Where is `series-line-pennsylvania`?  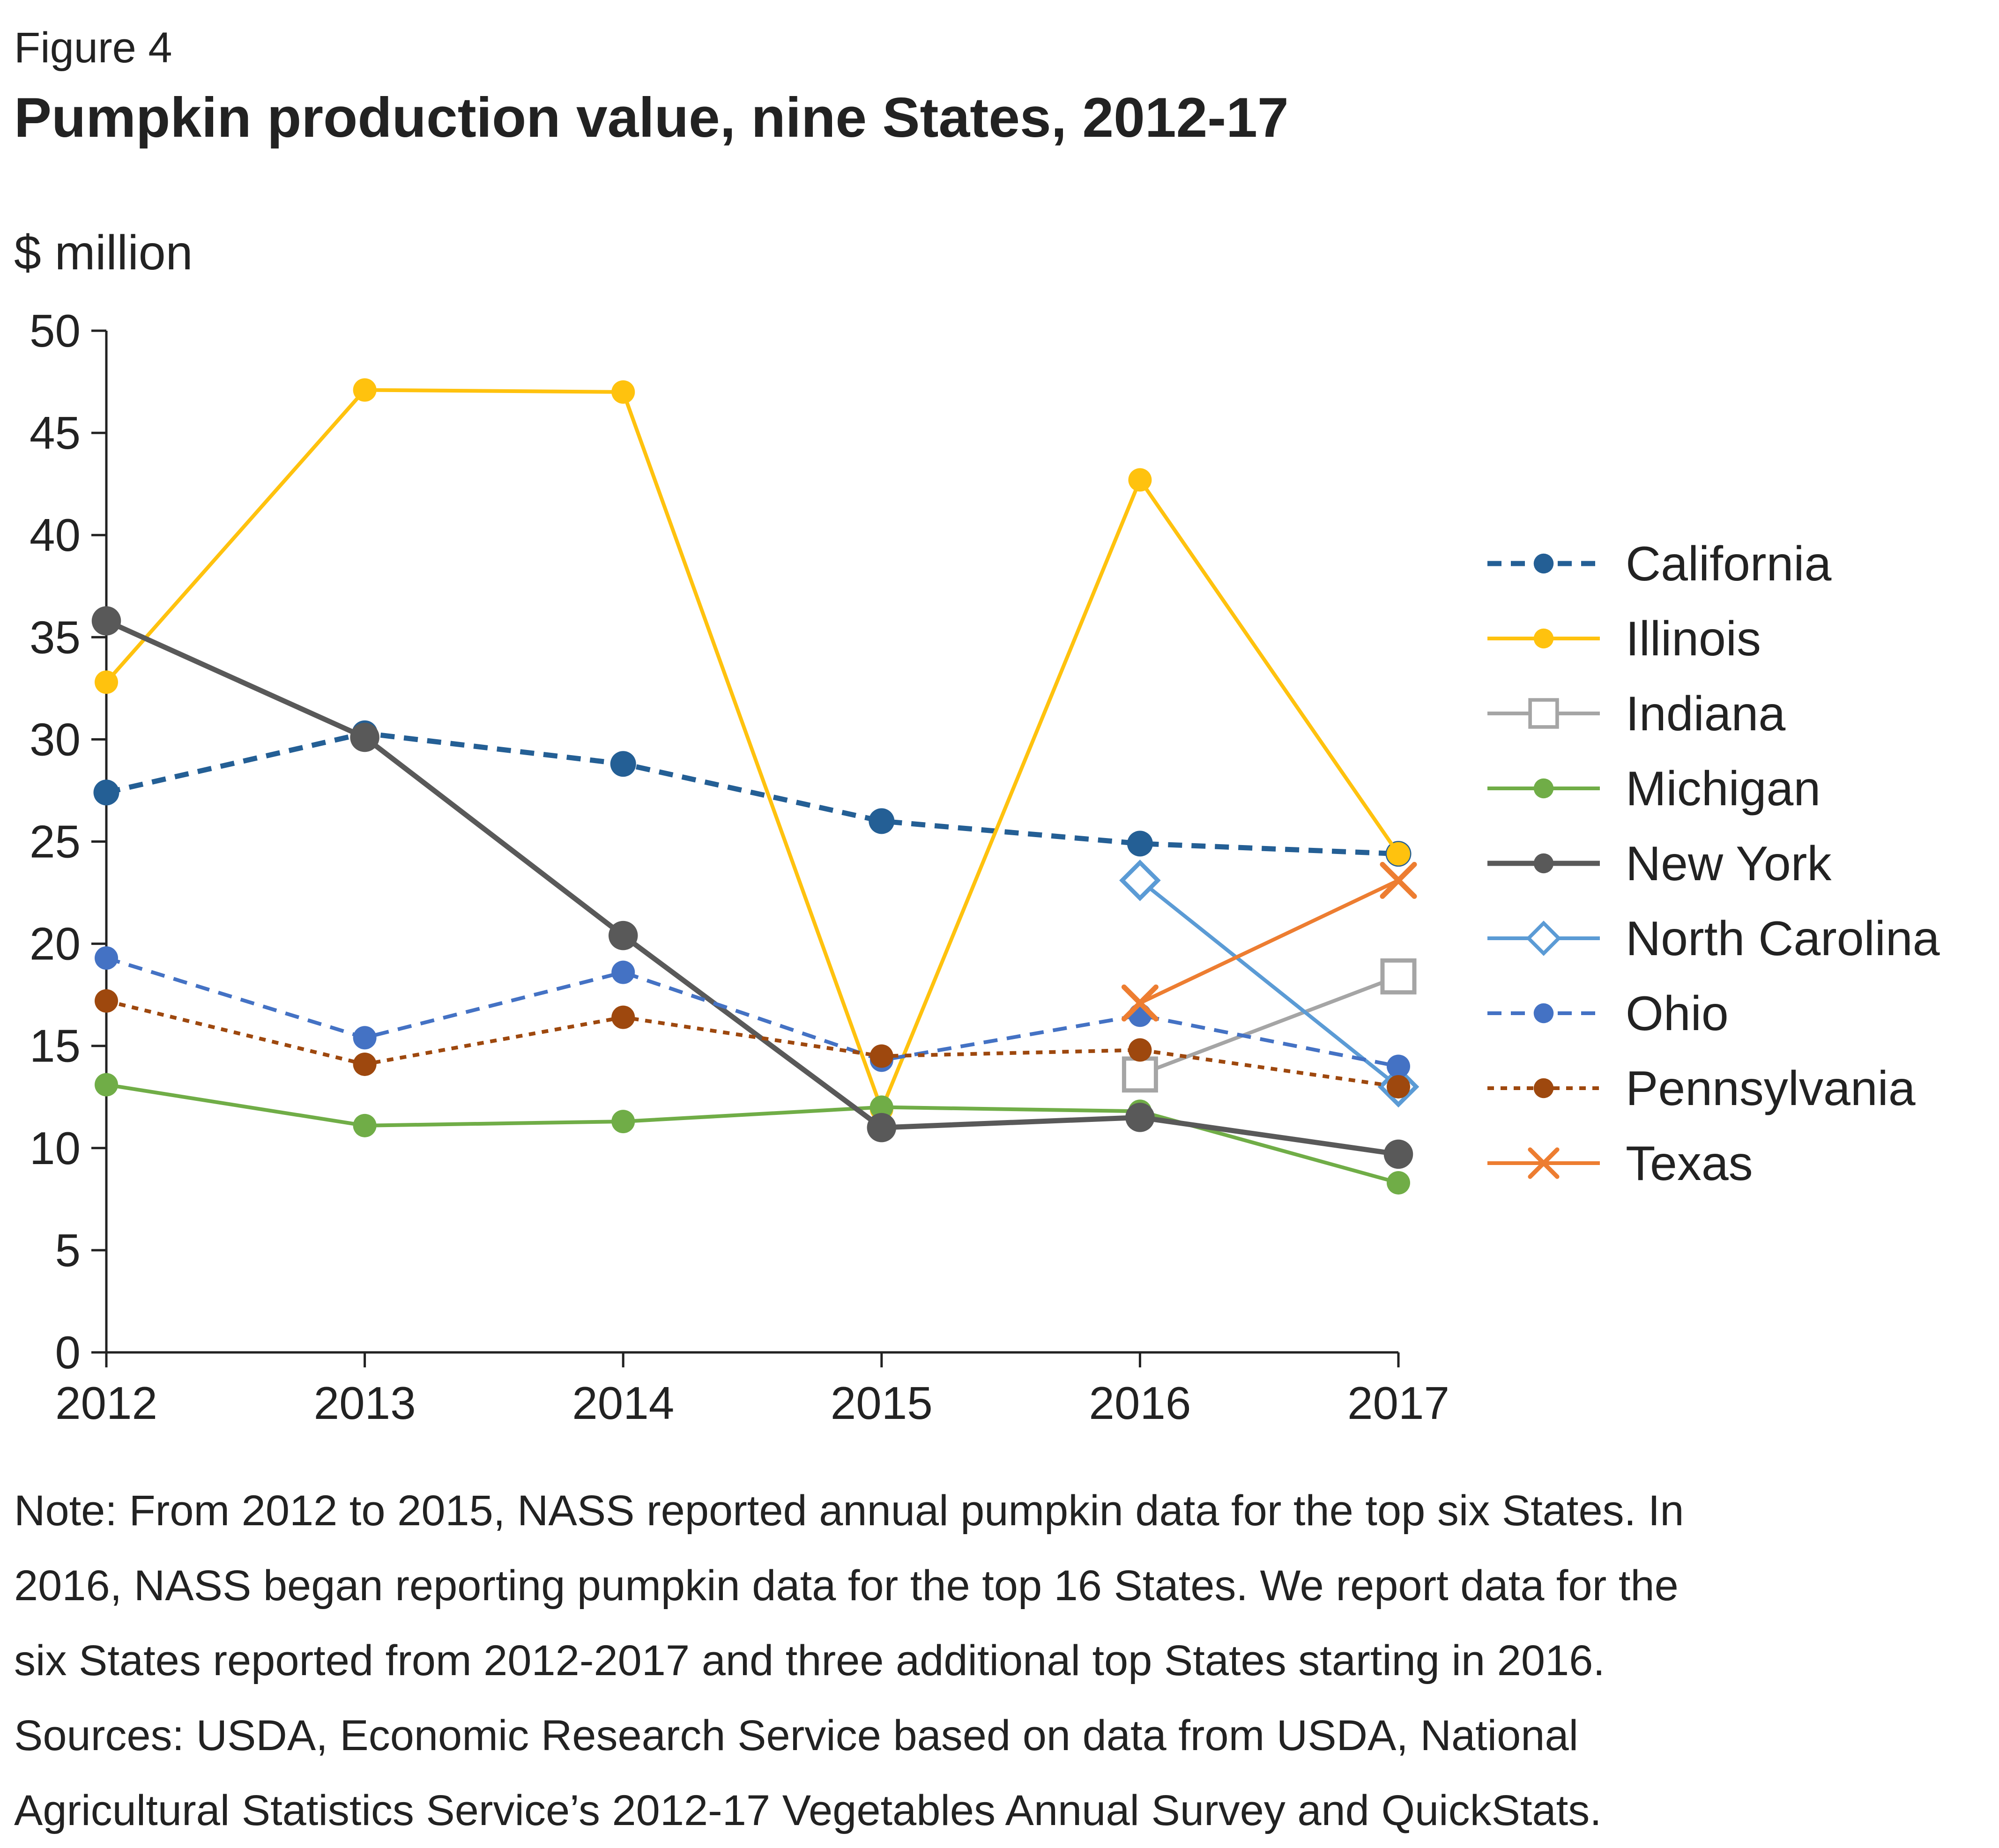 series-line-pennsylvania is located at coordinates (752, 1044).